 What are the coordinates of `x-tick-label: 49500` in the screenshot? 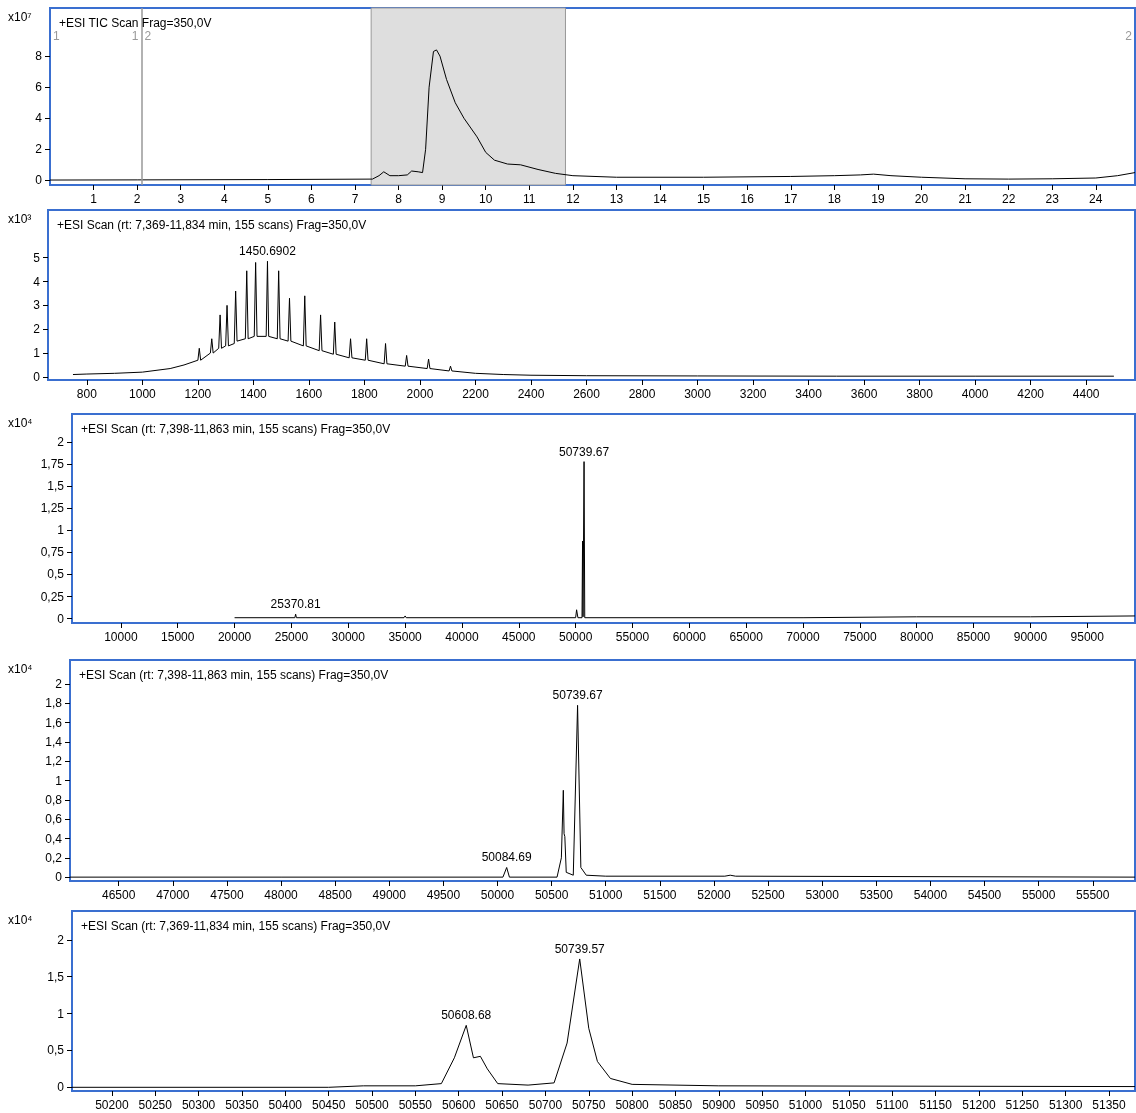 It's located at (443, 895).